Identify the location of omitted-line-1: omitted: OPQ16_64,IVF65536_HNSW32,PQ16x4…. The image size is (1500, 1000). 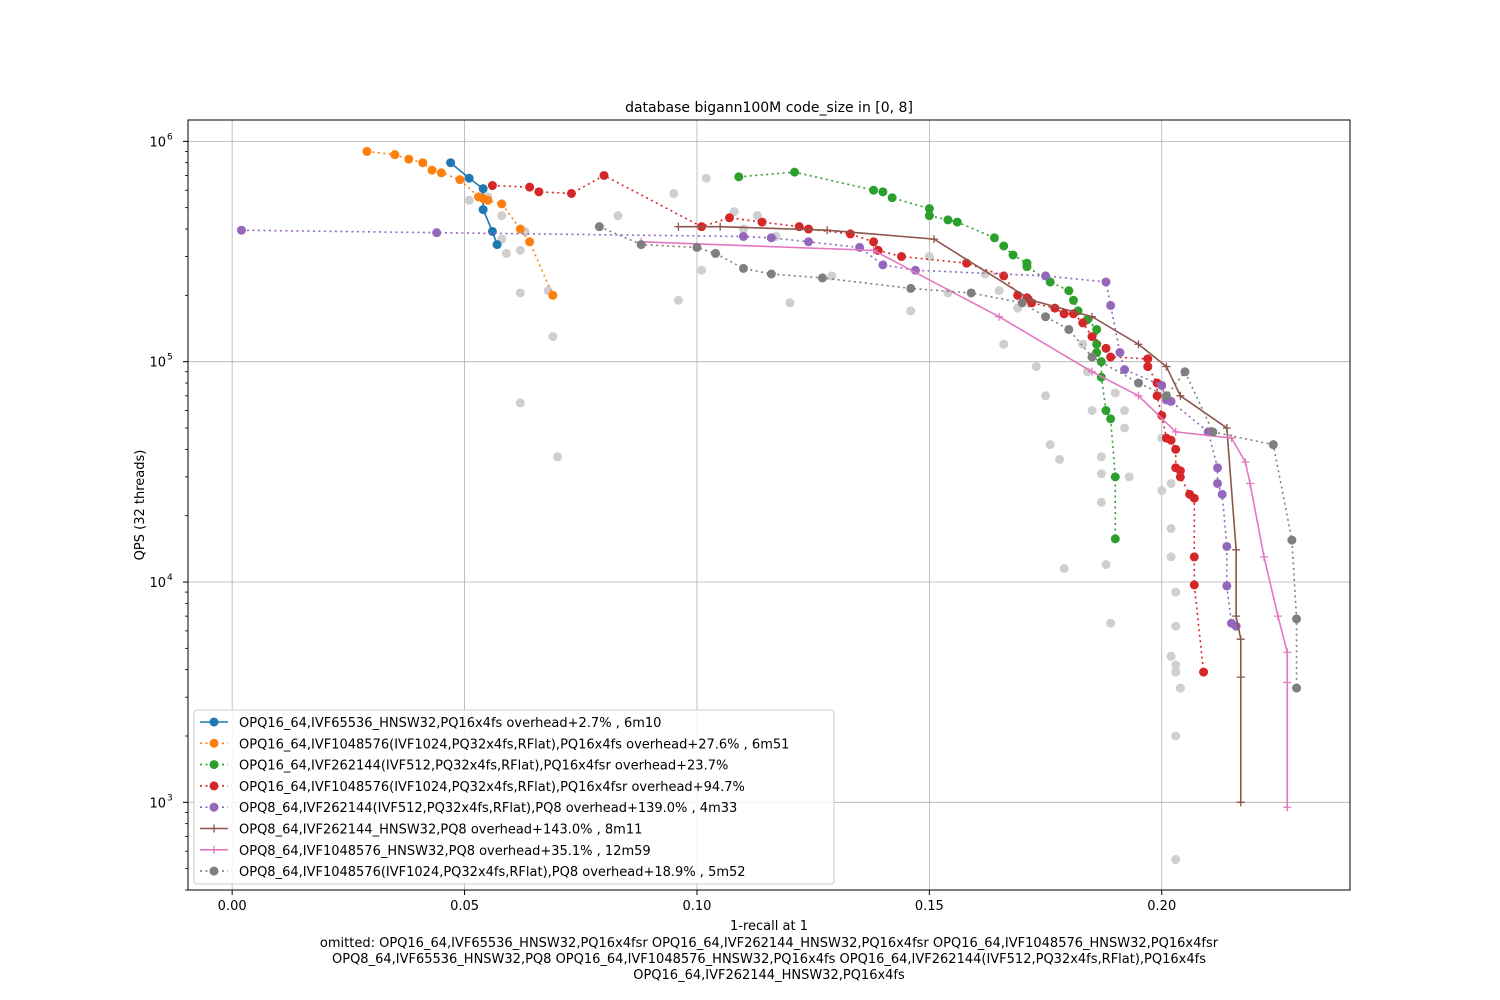
(769, 943).